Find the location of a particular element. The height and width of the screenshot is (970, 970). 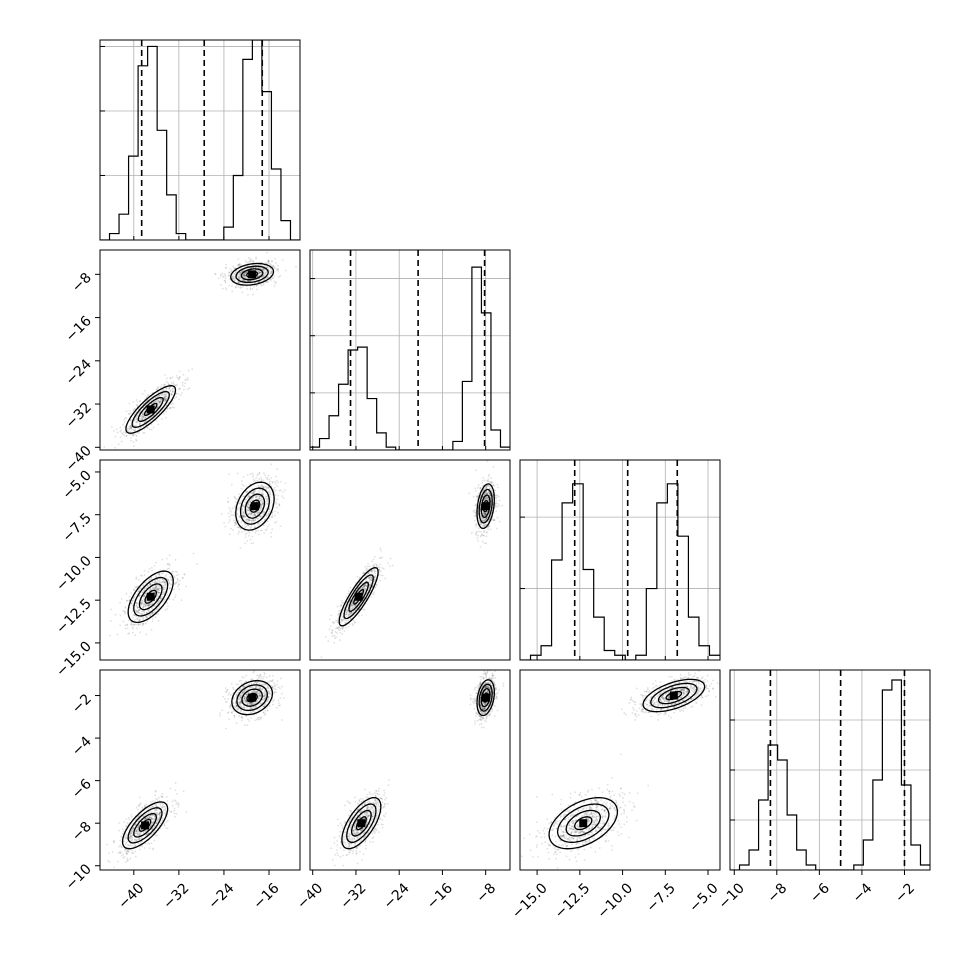

panel-content is located at coordinates (198, 550).